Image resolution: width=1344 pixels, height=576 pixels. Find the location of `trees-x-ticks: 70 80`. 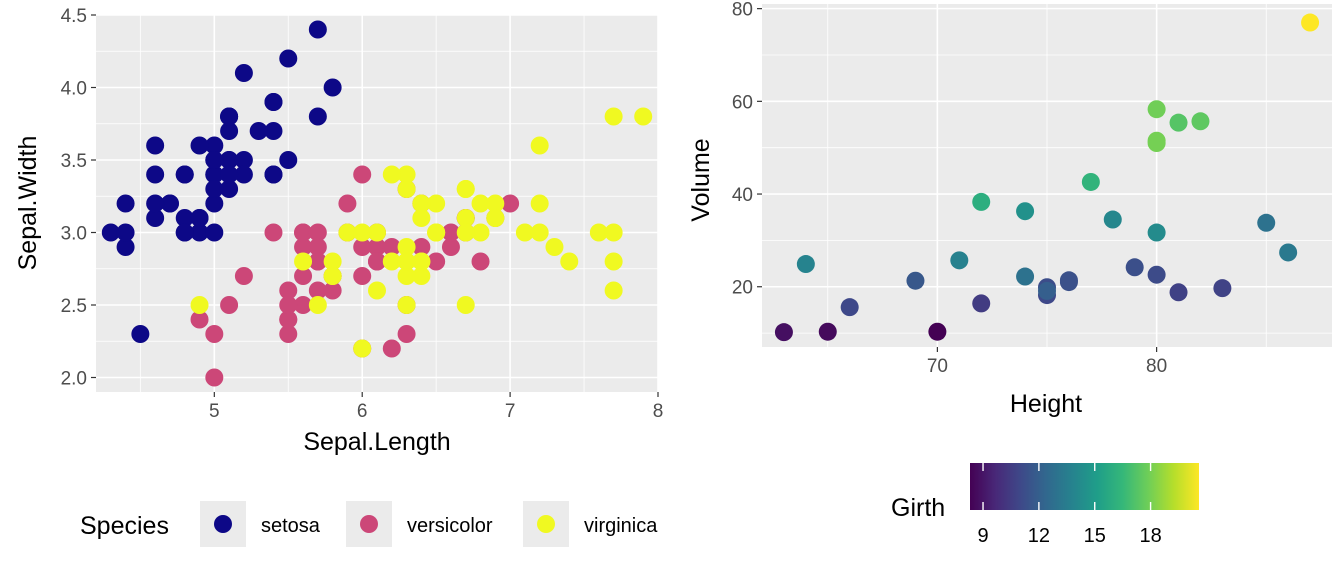

trees-x-ticks: 70 80 is located at coordinates (1047, 362).